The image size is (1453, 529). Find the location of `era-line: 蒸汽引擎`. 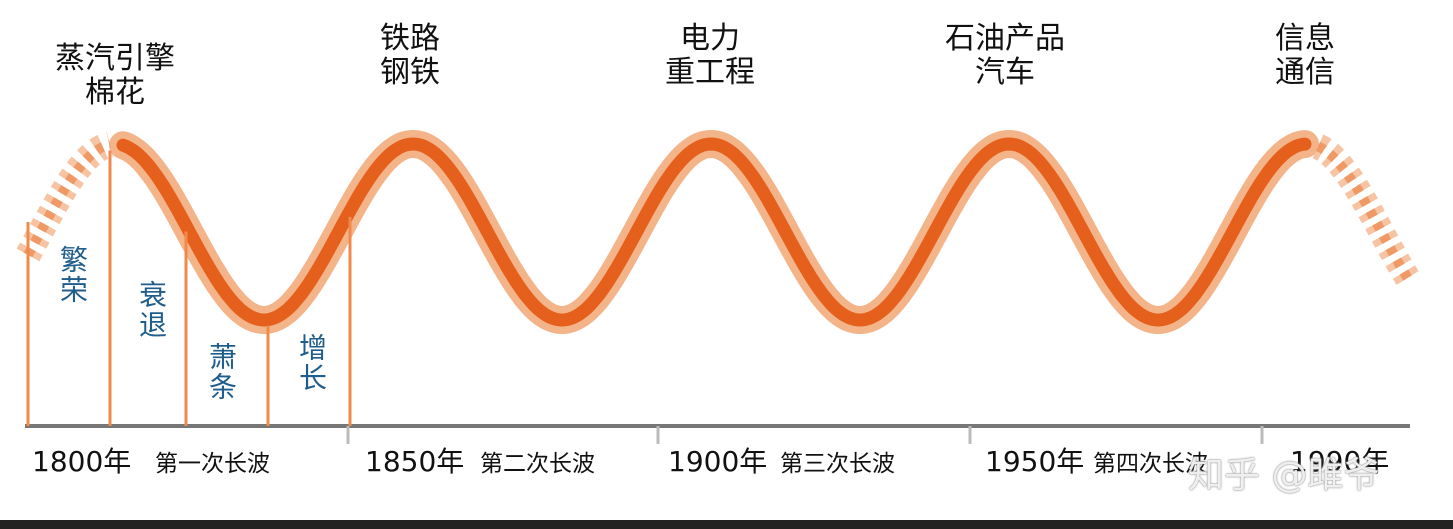

era-line: 蒸汽引擎 is located at coordinates (115, 58).